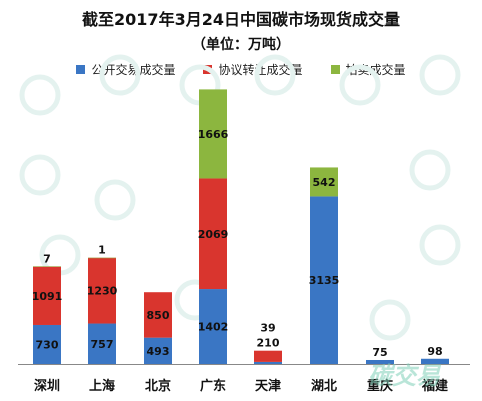  Describe the element at coordinates (380, 386) in the screenshot. I see `x-tick-label-6: 重庆` at that location.